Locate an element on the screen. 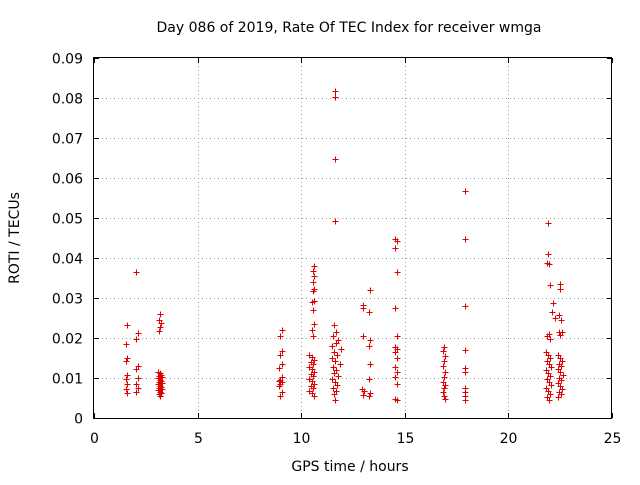 The width and height of the screenshot is (640, 485). x-tick-label: 0 is located at coordinates (94, 439).